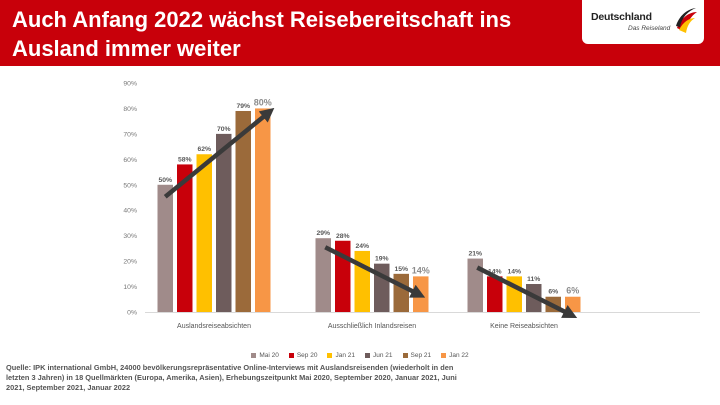  I want to click on legend-label: Sep 20, so click(307, 355).